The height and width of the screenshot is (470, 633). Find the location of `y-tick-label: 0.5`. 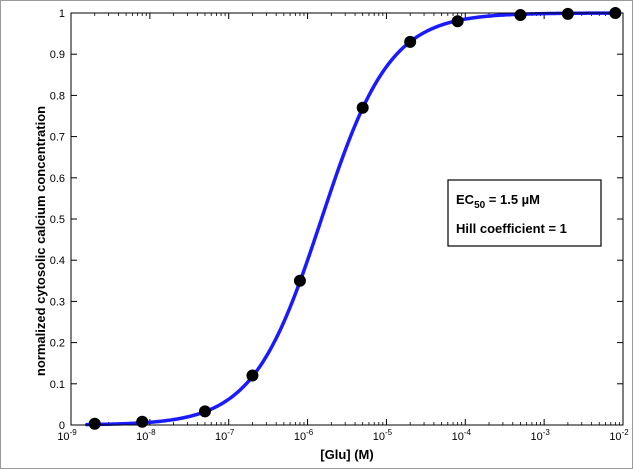

y-tick-label: 0.5 is located at coordinates (57, 220).